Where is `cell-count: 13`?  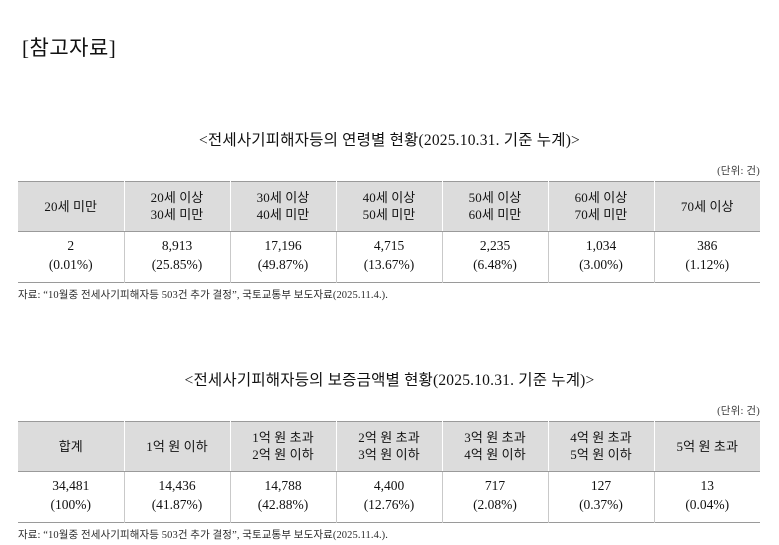
cell-count: 13 is located at coordinates (707, 486).